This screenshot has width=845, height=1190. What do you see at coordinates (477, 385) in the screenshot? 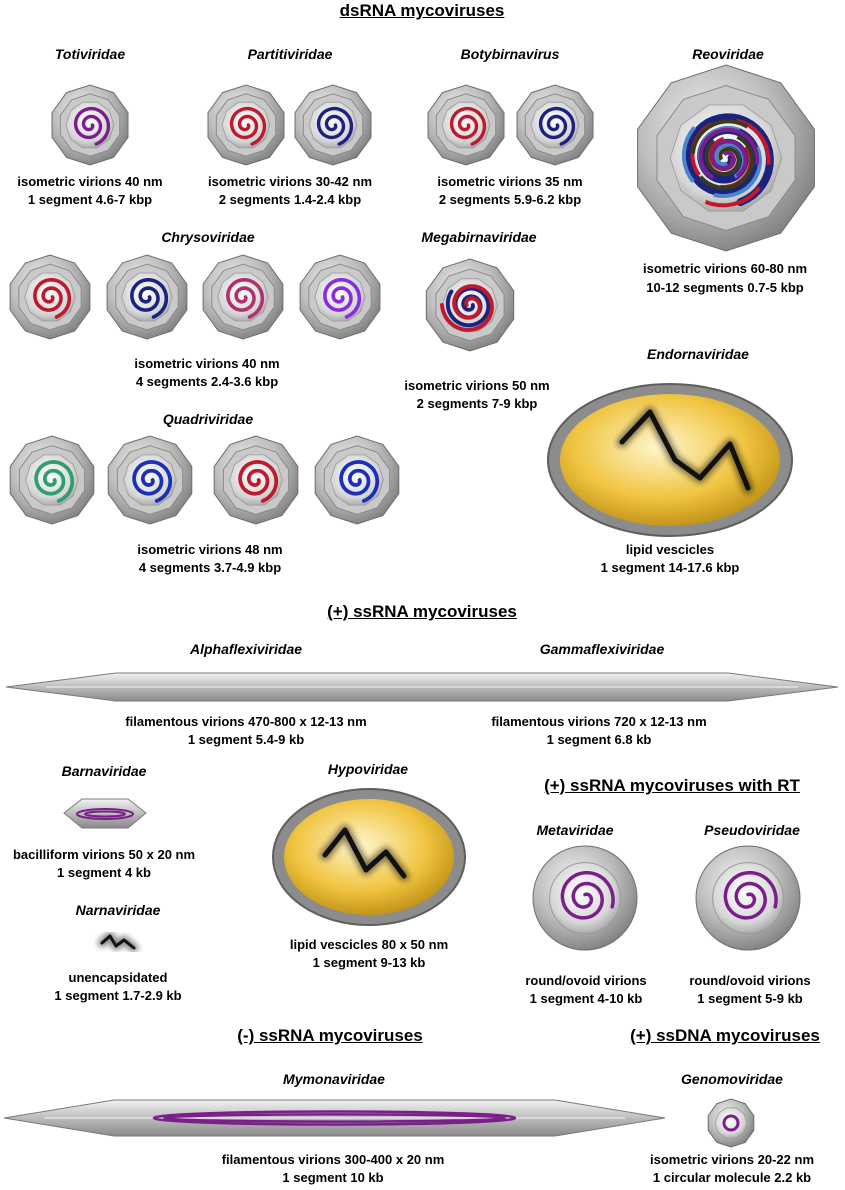
I see `megabirnaviridae-virion-info: isometric virions 50 nm` at bounding box center [477, 385].